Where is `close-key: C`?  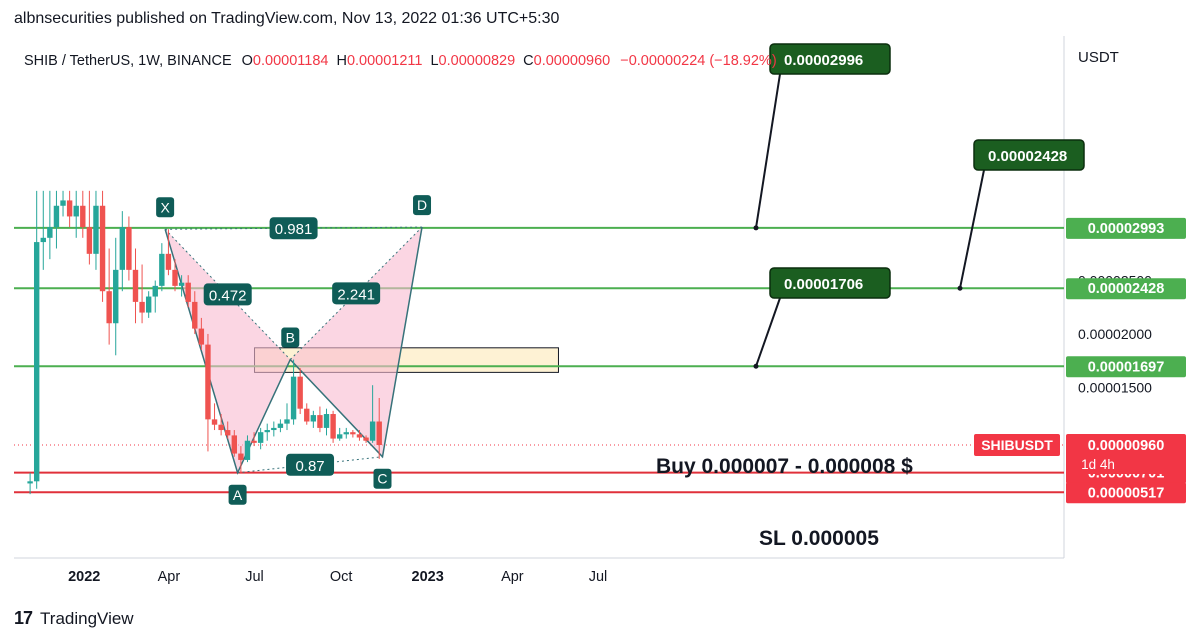
close-key: C is located at coordinates (528, 61).